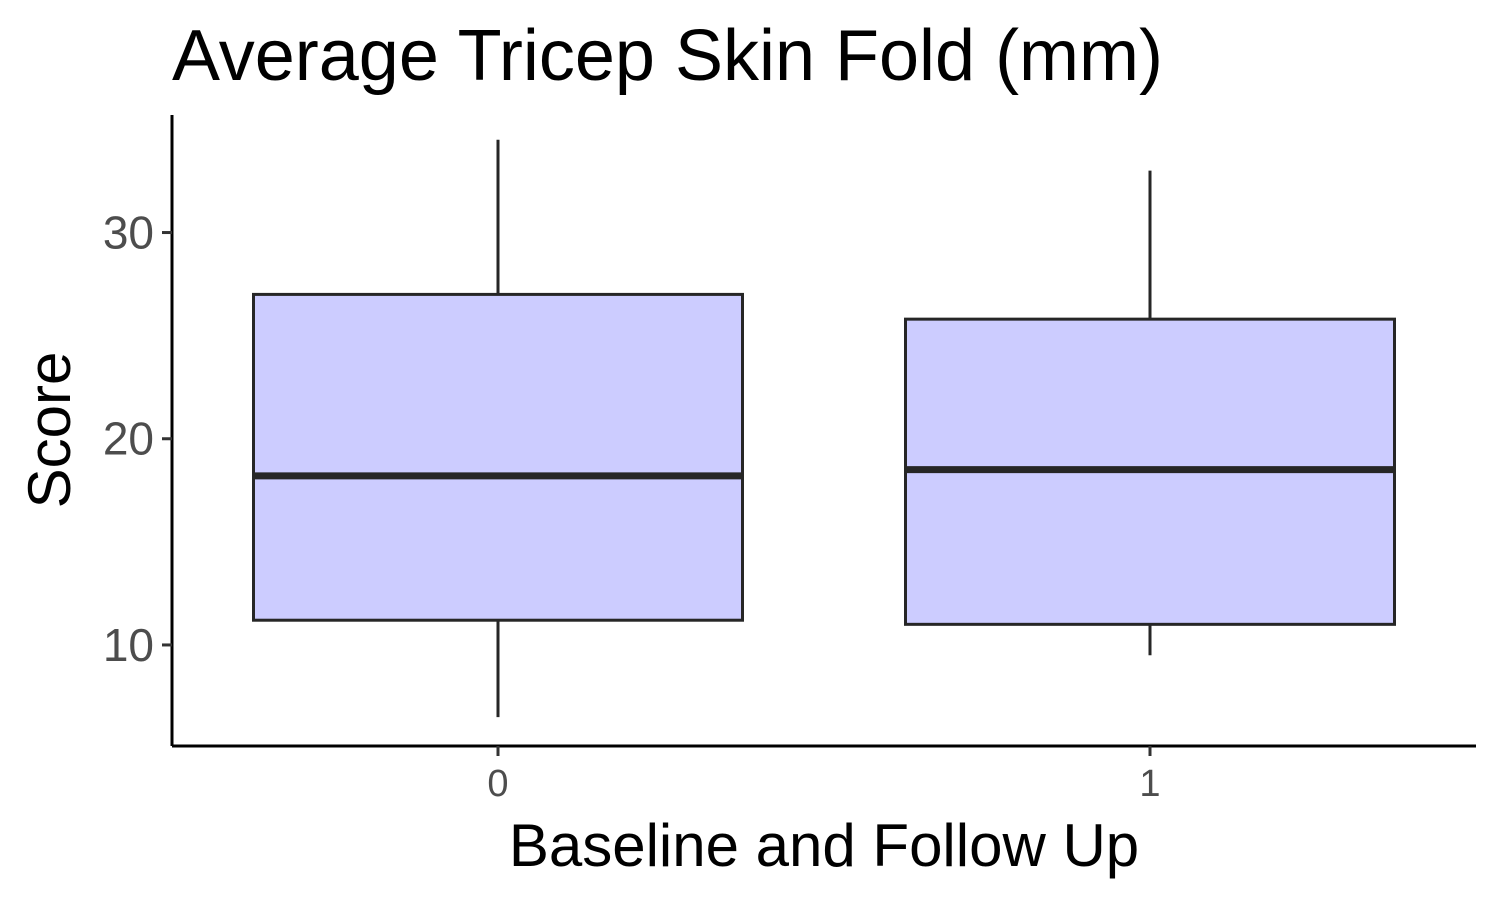 The height and width of the screenshot is (900, 1500). I want to click on y-tick-label: 20, so click(128, 439).